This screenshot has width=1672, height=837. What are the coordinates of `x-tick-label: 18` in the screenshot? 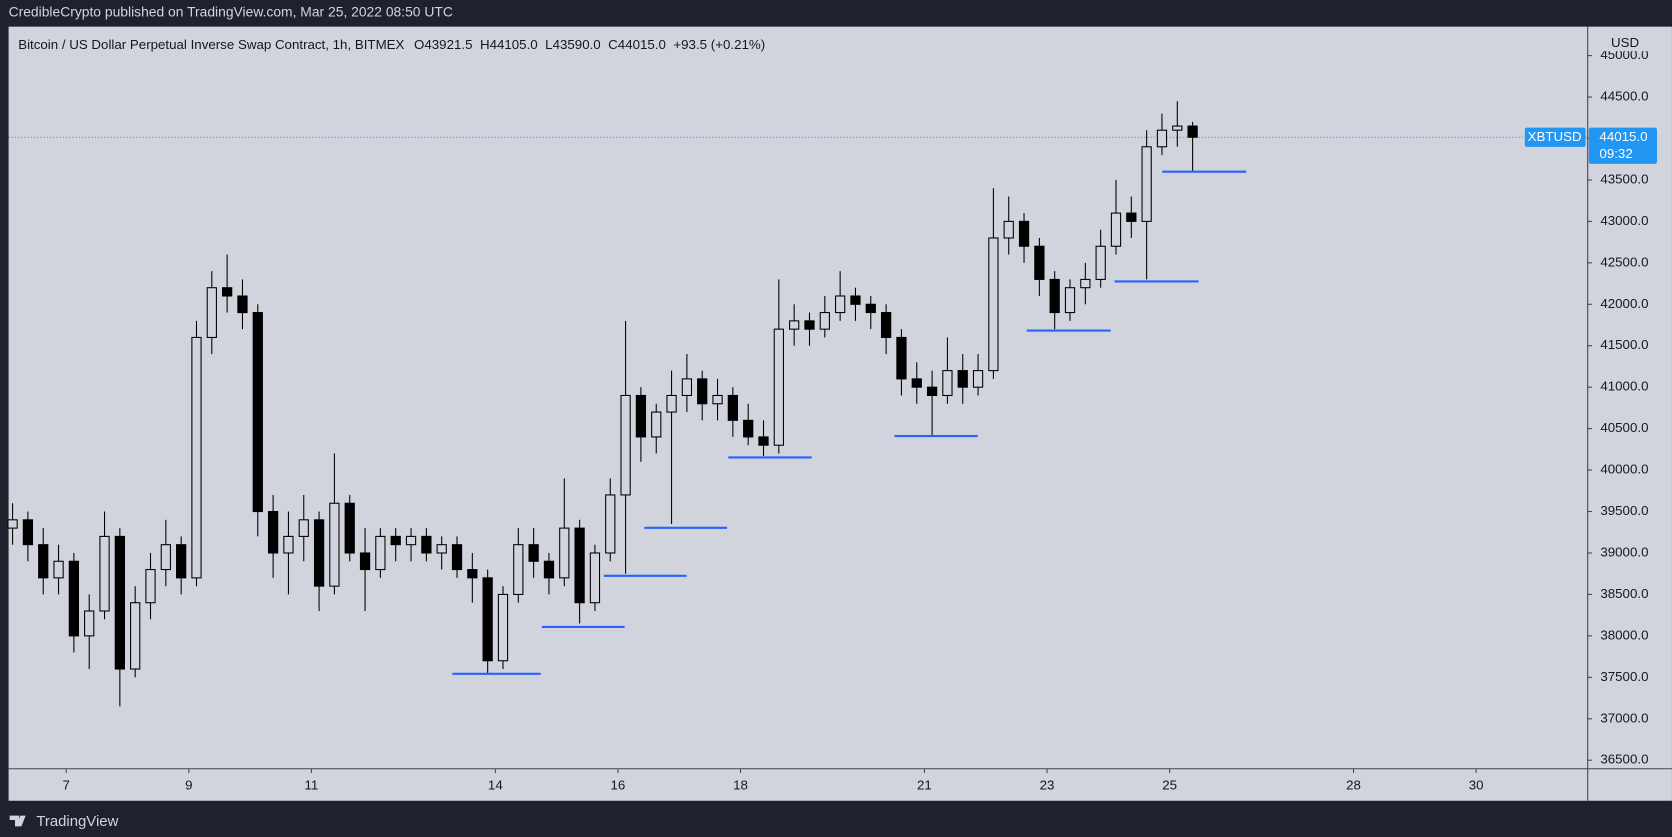 It's located at (740, 784).